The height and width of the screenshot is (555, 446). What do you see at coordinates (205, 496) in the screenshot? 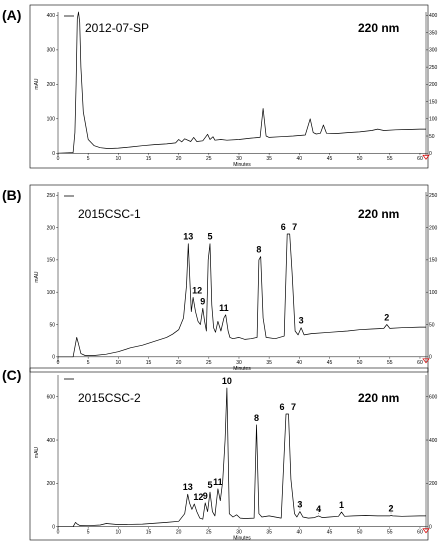
I see `panel-c-peak-label: 9` at bounding box center [205, 496].